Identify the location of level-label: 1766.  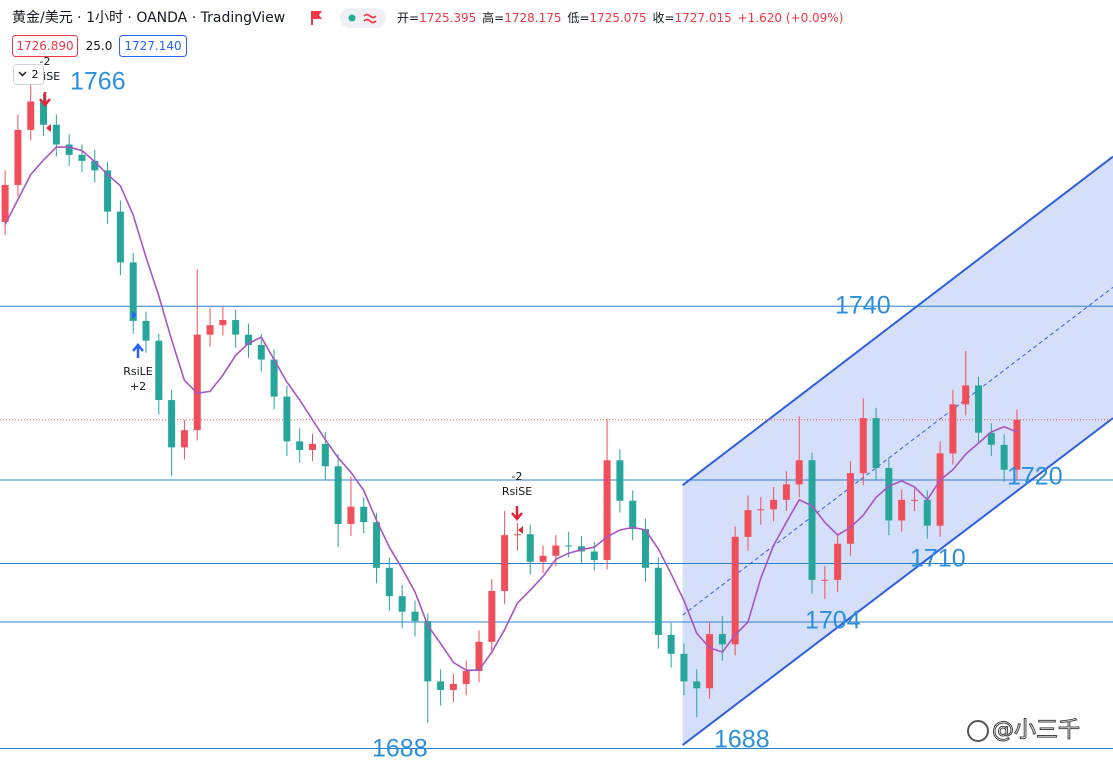
(98, 82).